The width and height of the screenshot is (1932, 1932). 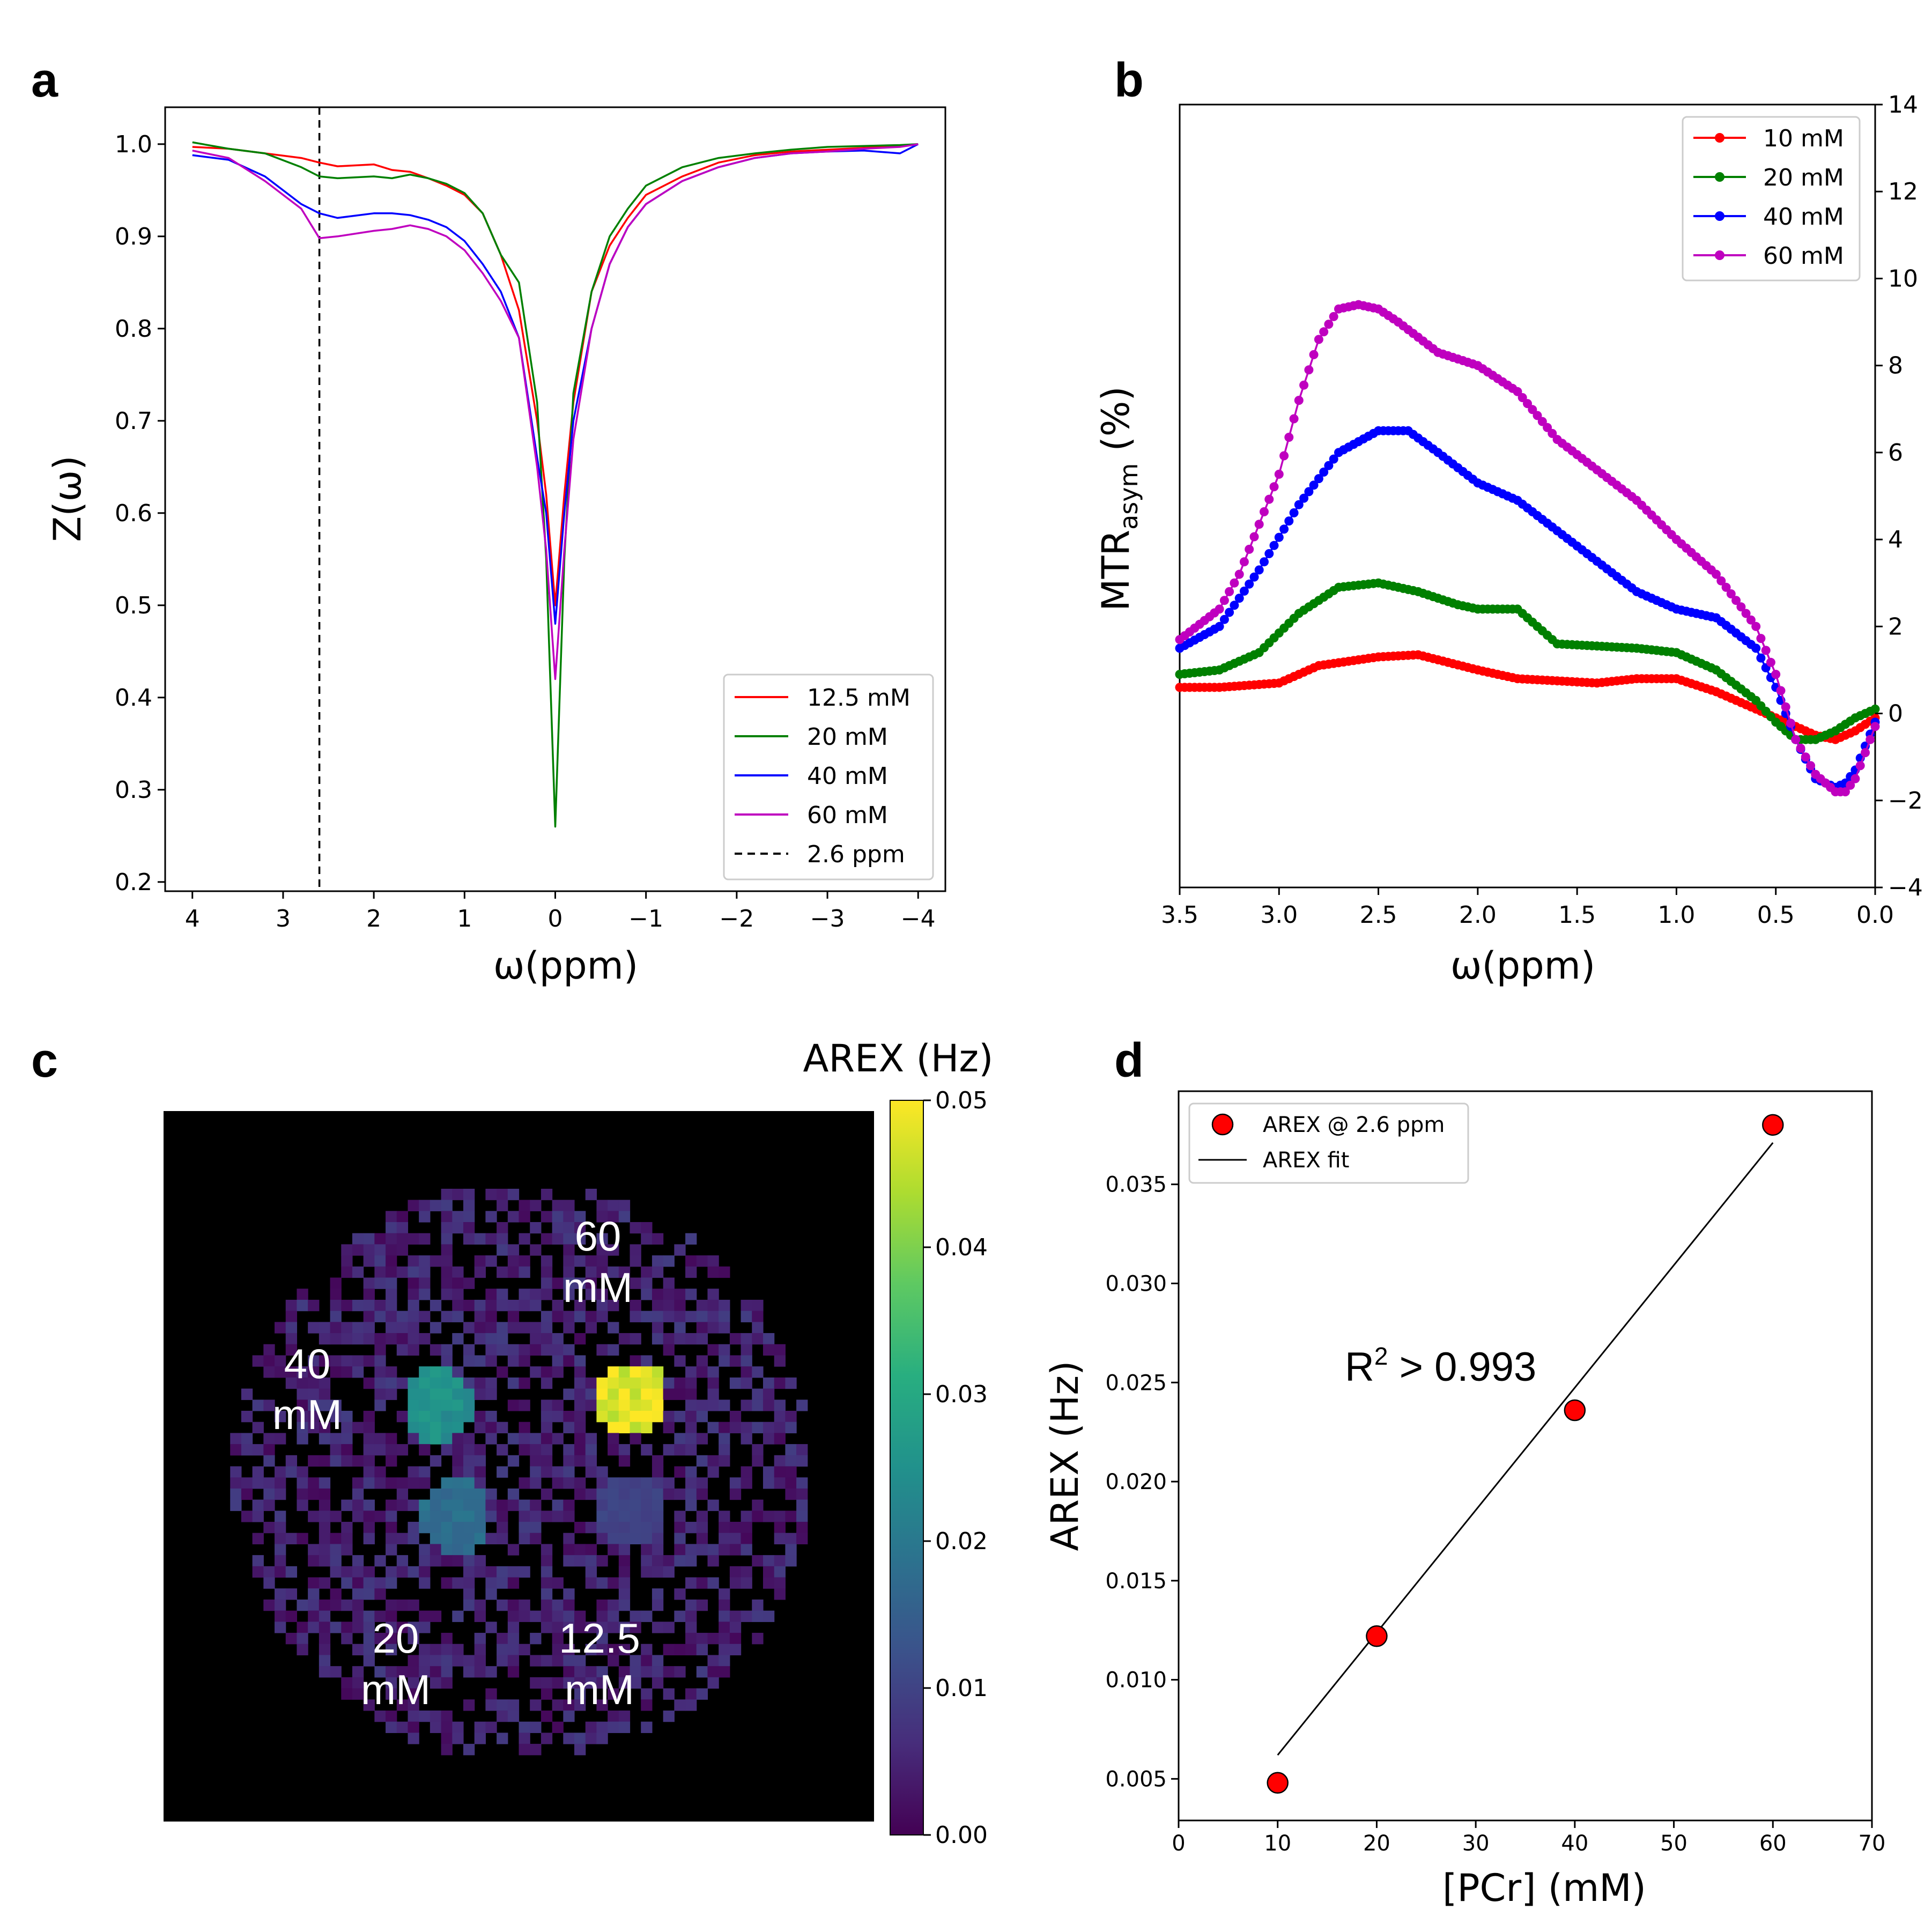 What do you see at coordinates (859, 698) in the screenshot?
I see `legend-a-label-12-5: 12.5 mM` at bounding box center [859, 698].